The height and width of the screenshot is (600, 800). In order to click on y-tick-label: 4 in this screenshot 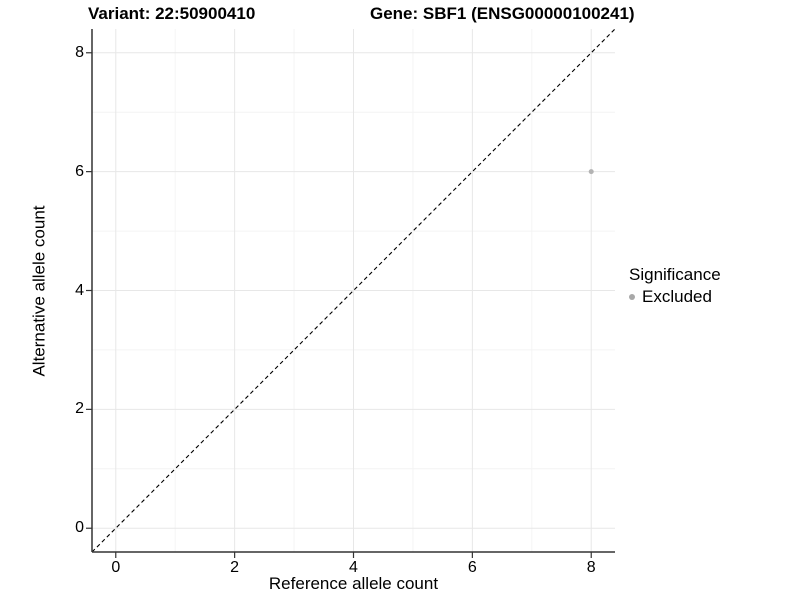, I will do `click(79, 290)`.